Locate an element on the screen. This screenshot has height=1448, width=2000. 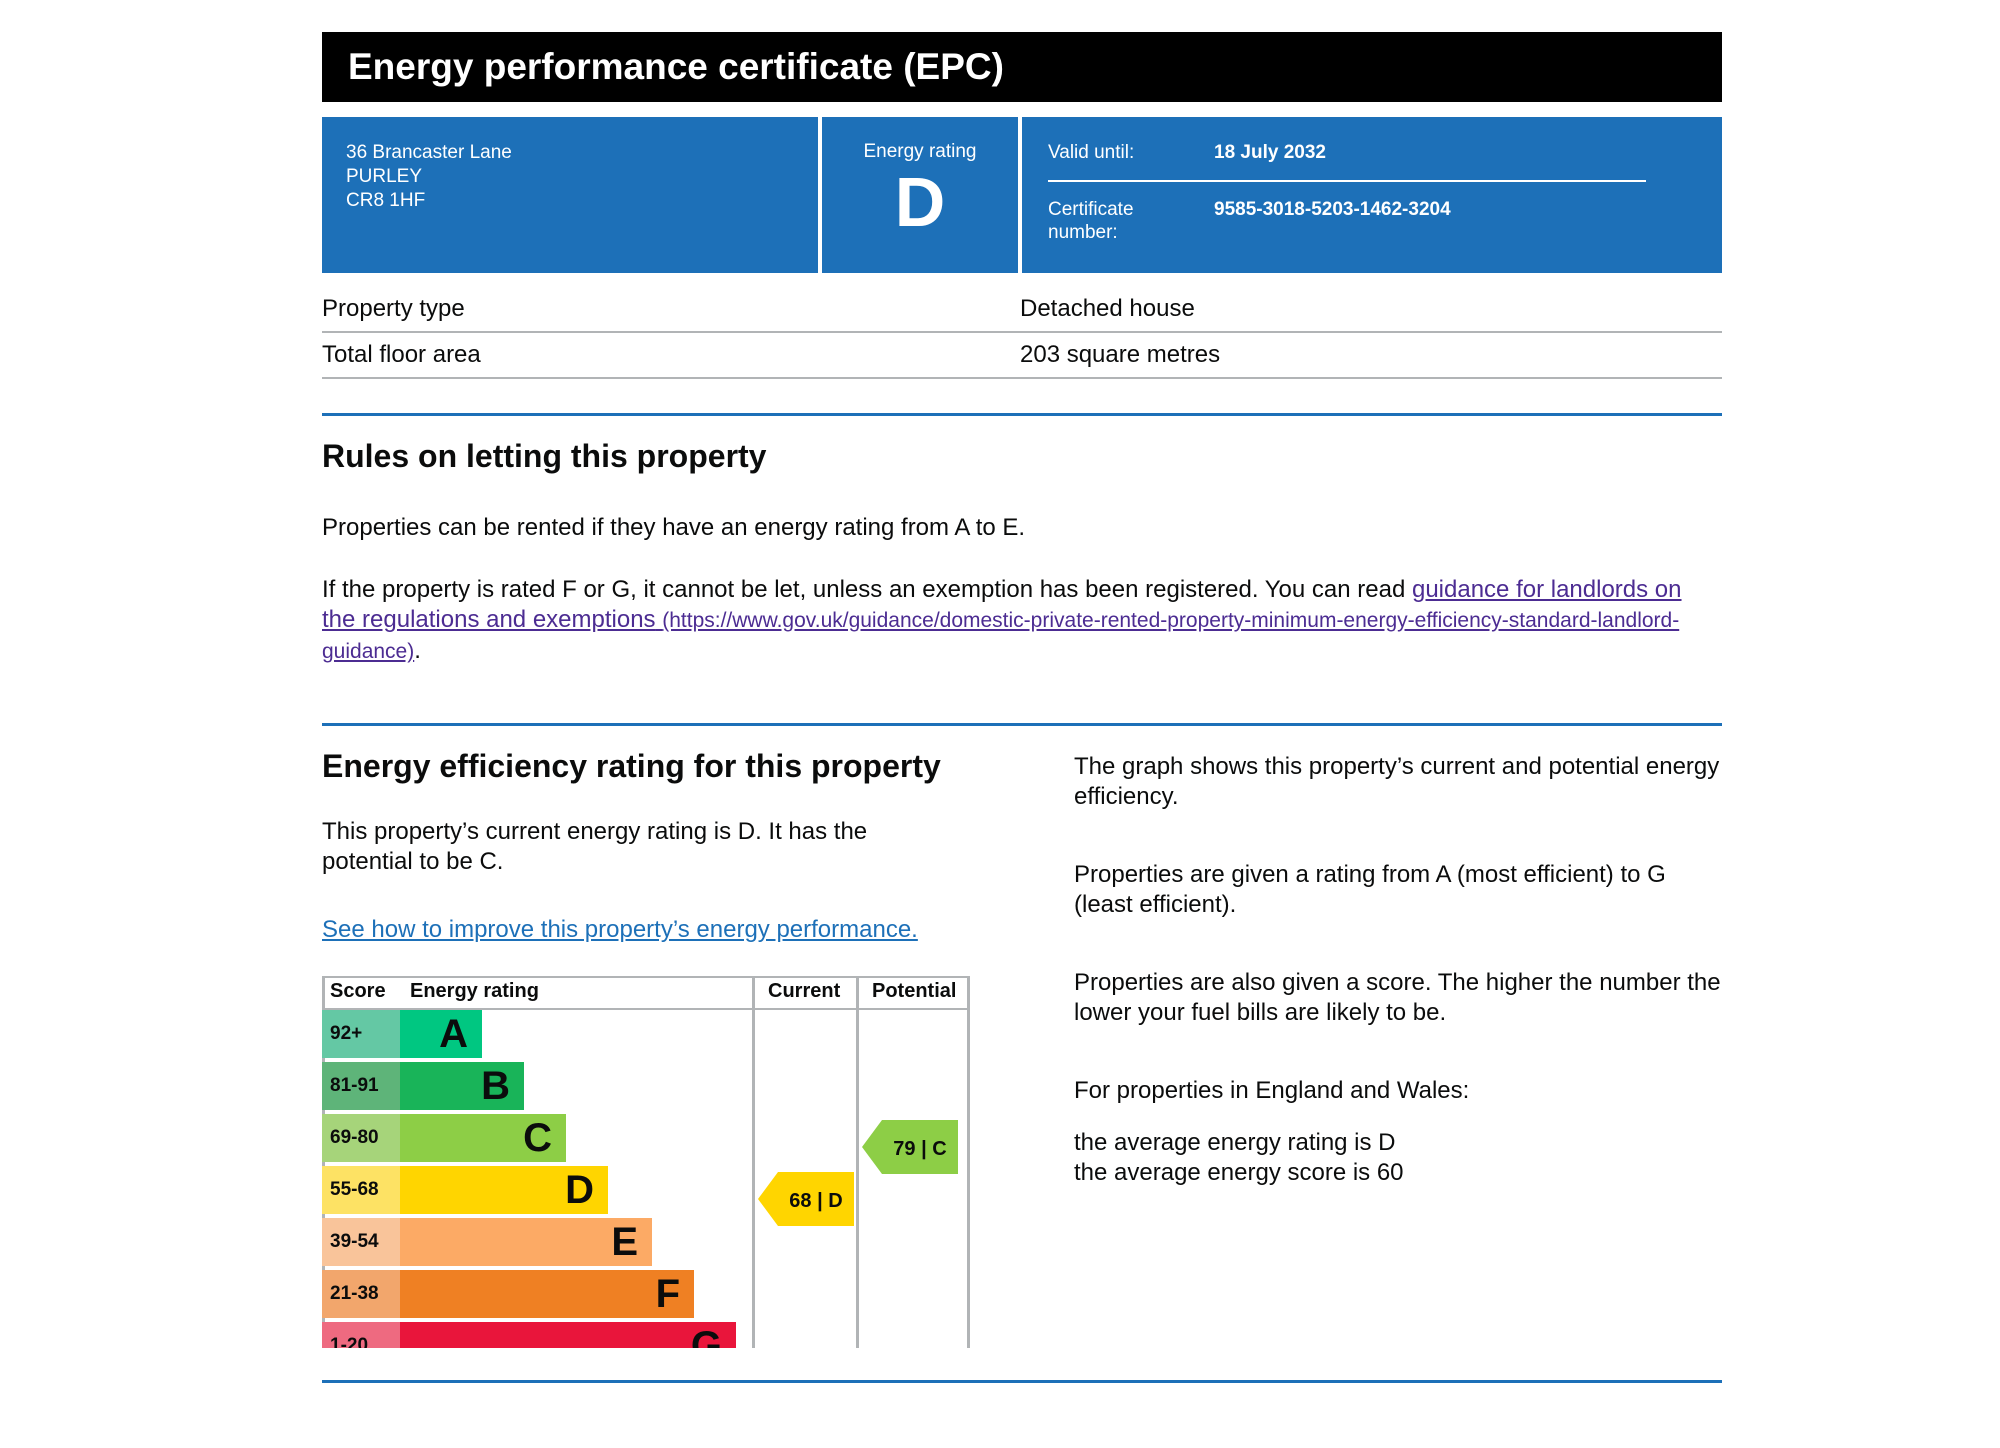
band-bar-e: E is located at coordinates (526, 1242).